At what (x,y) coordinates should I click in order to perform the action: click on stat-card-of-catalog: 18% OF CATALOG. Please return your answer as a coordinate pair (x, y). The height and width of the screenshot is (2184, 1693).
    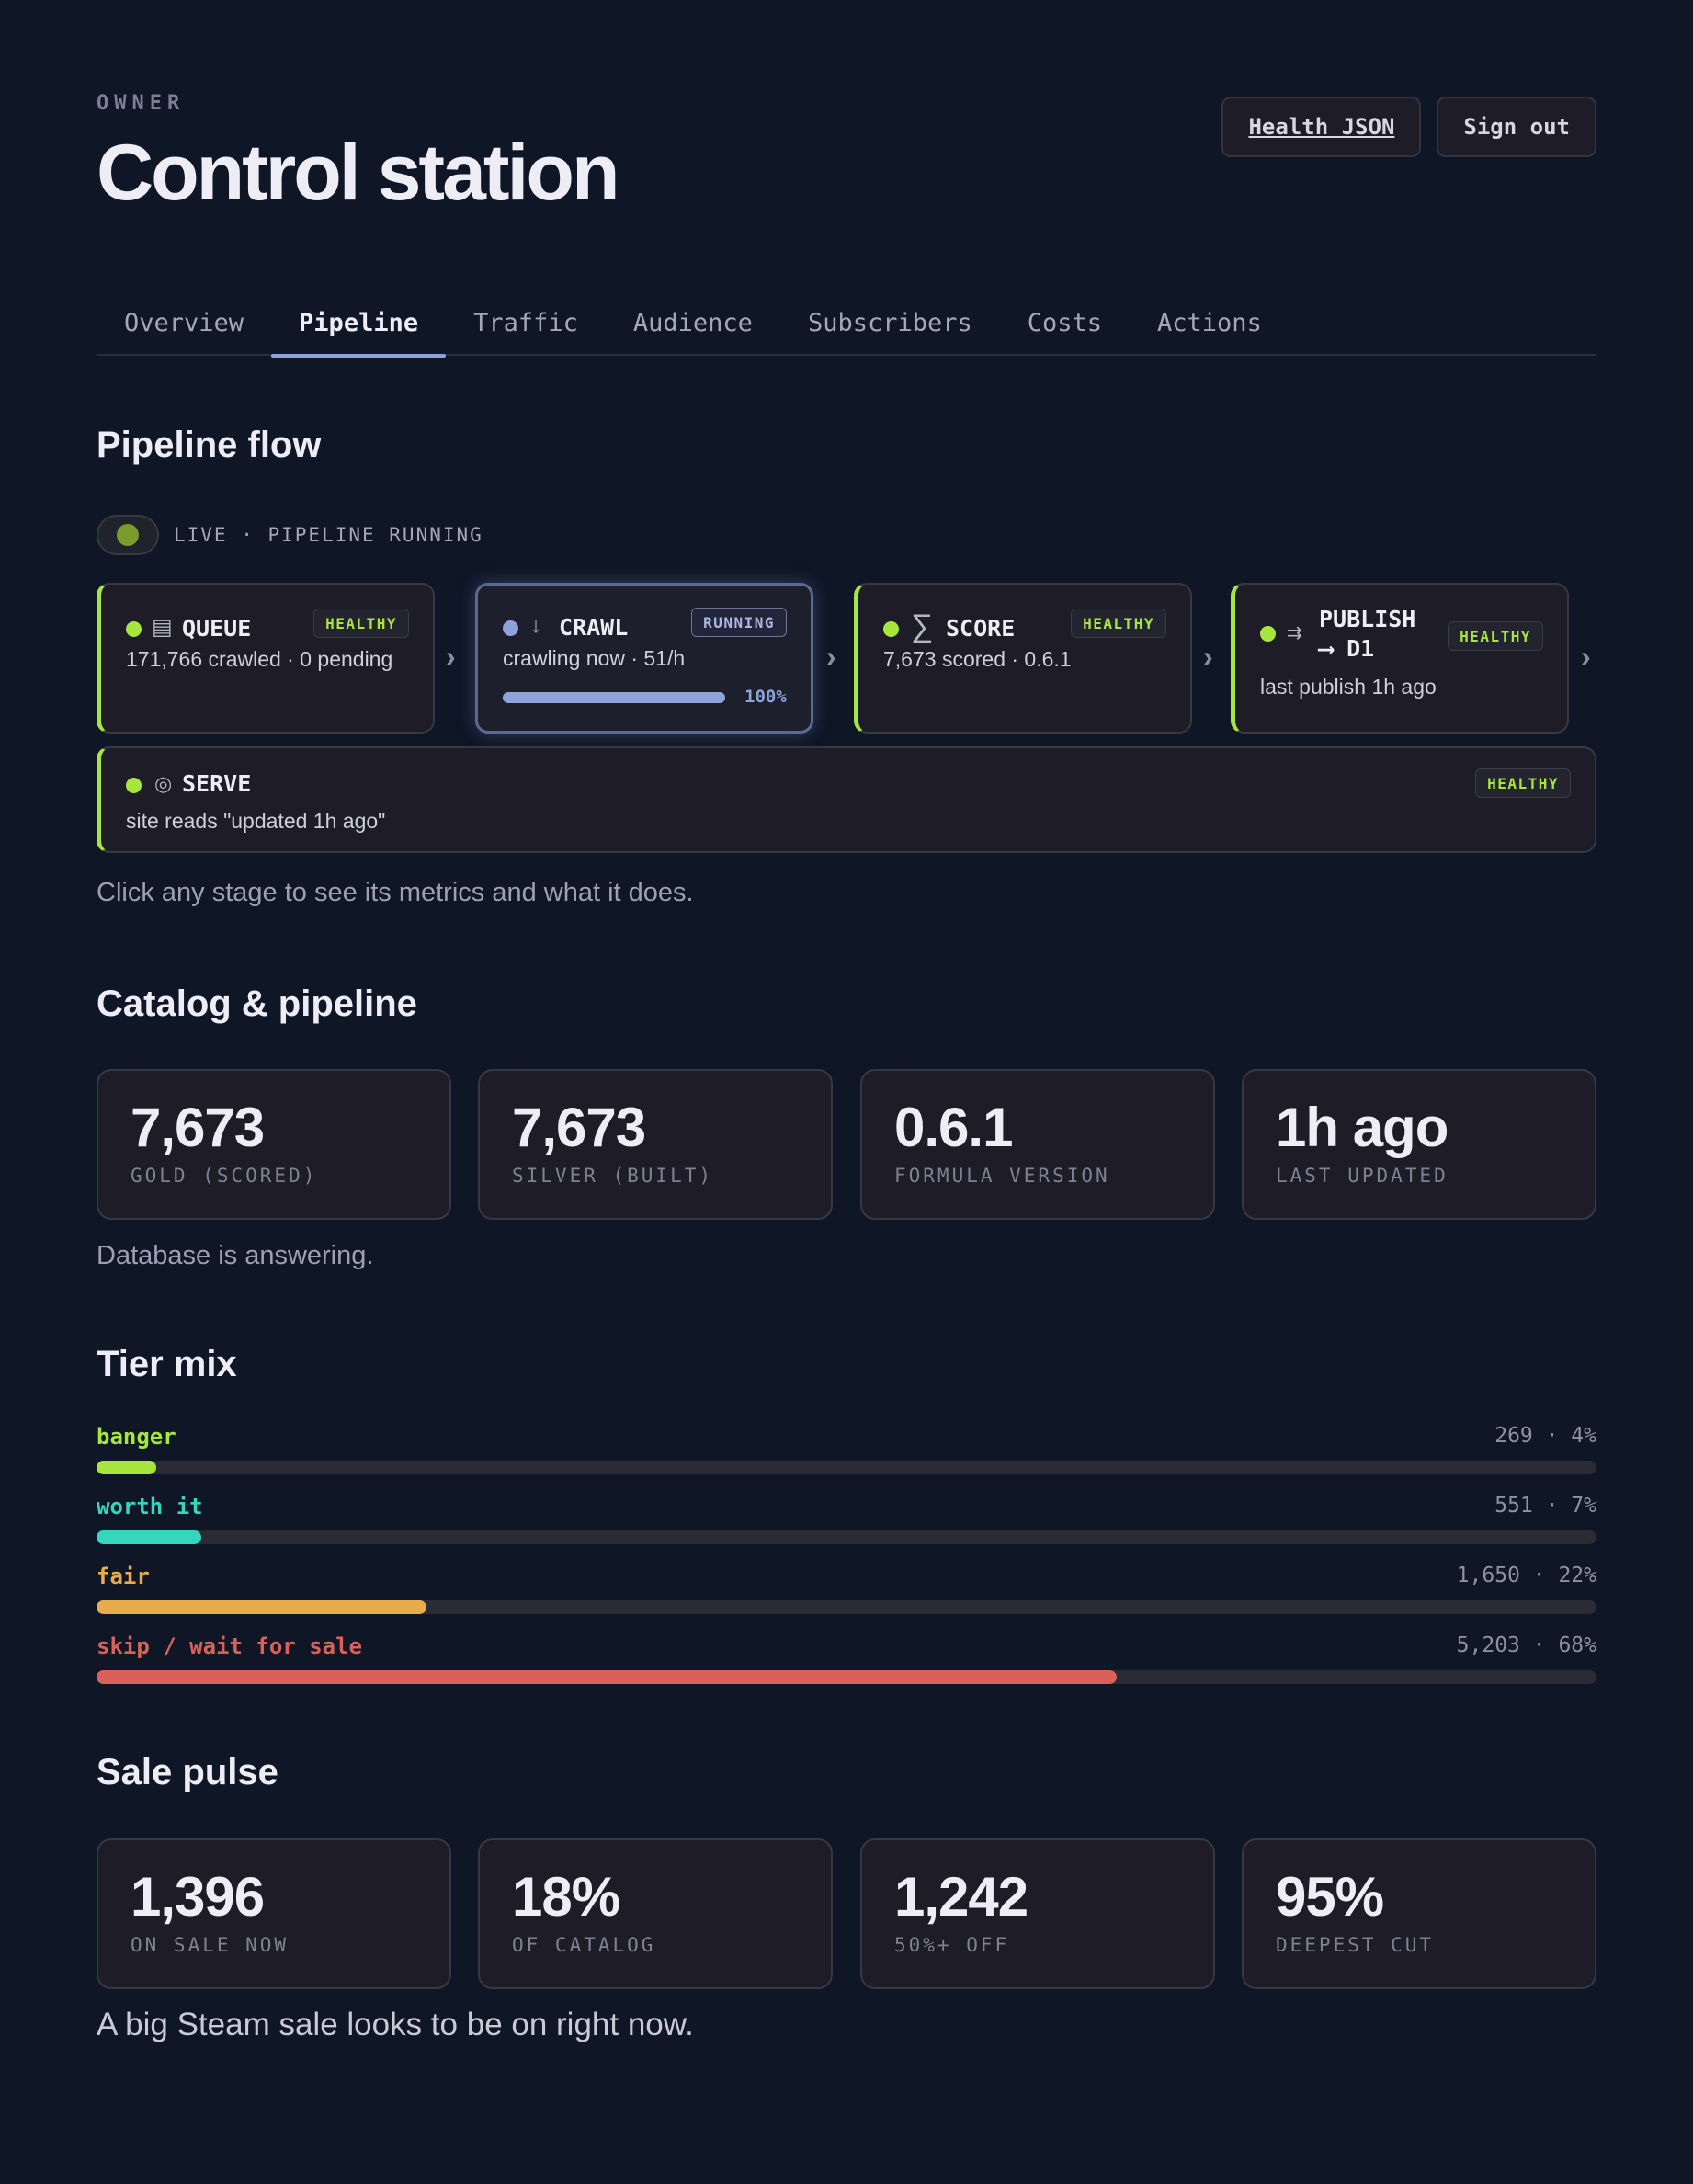
    Looking at the image, I should click on (655, 1913).